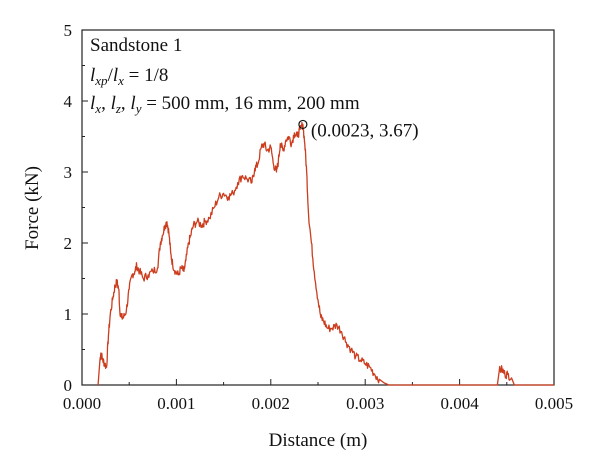 This screenshot has height=476, width=600. Describe the element at coordinates (303, 124) in the screenshot. I see `peak-marker` at that location.